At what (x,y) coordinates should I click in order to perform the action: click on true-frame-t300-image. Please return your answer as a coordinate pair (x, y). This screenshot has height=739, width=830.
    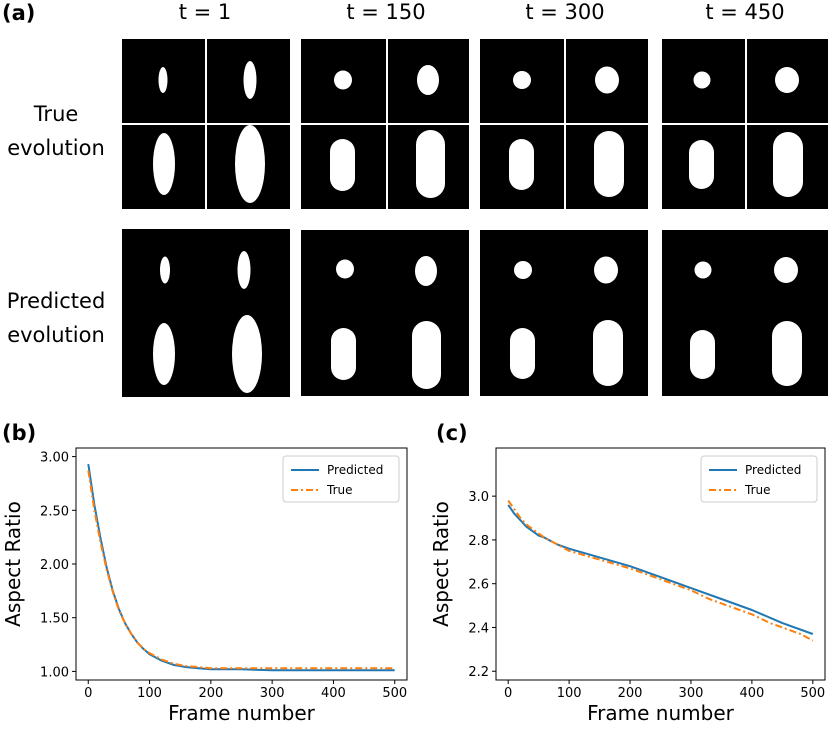
    Looking at the image, I should click on (566, 131).